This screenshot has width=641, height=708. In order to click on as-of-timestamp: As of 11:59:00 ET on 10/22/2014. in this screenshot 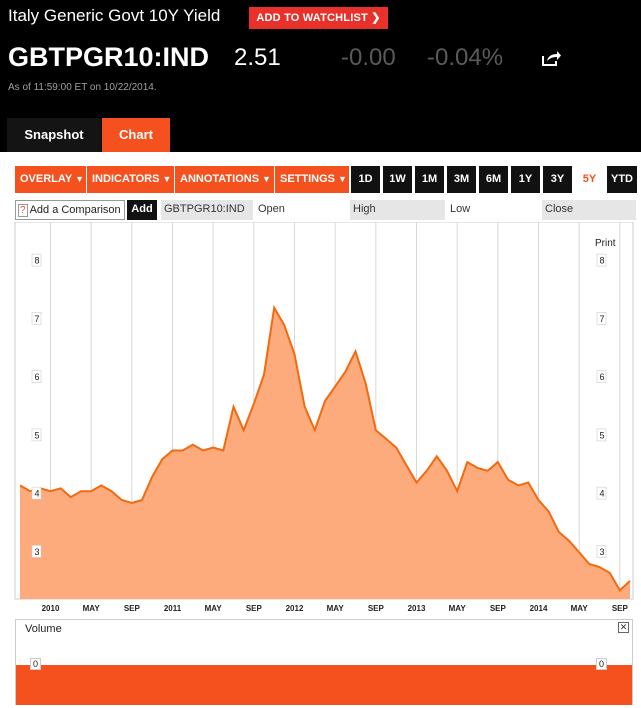, I will do `click(82, 87)`.